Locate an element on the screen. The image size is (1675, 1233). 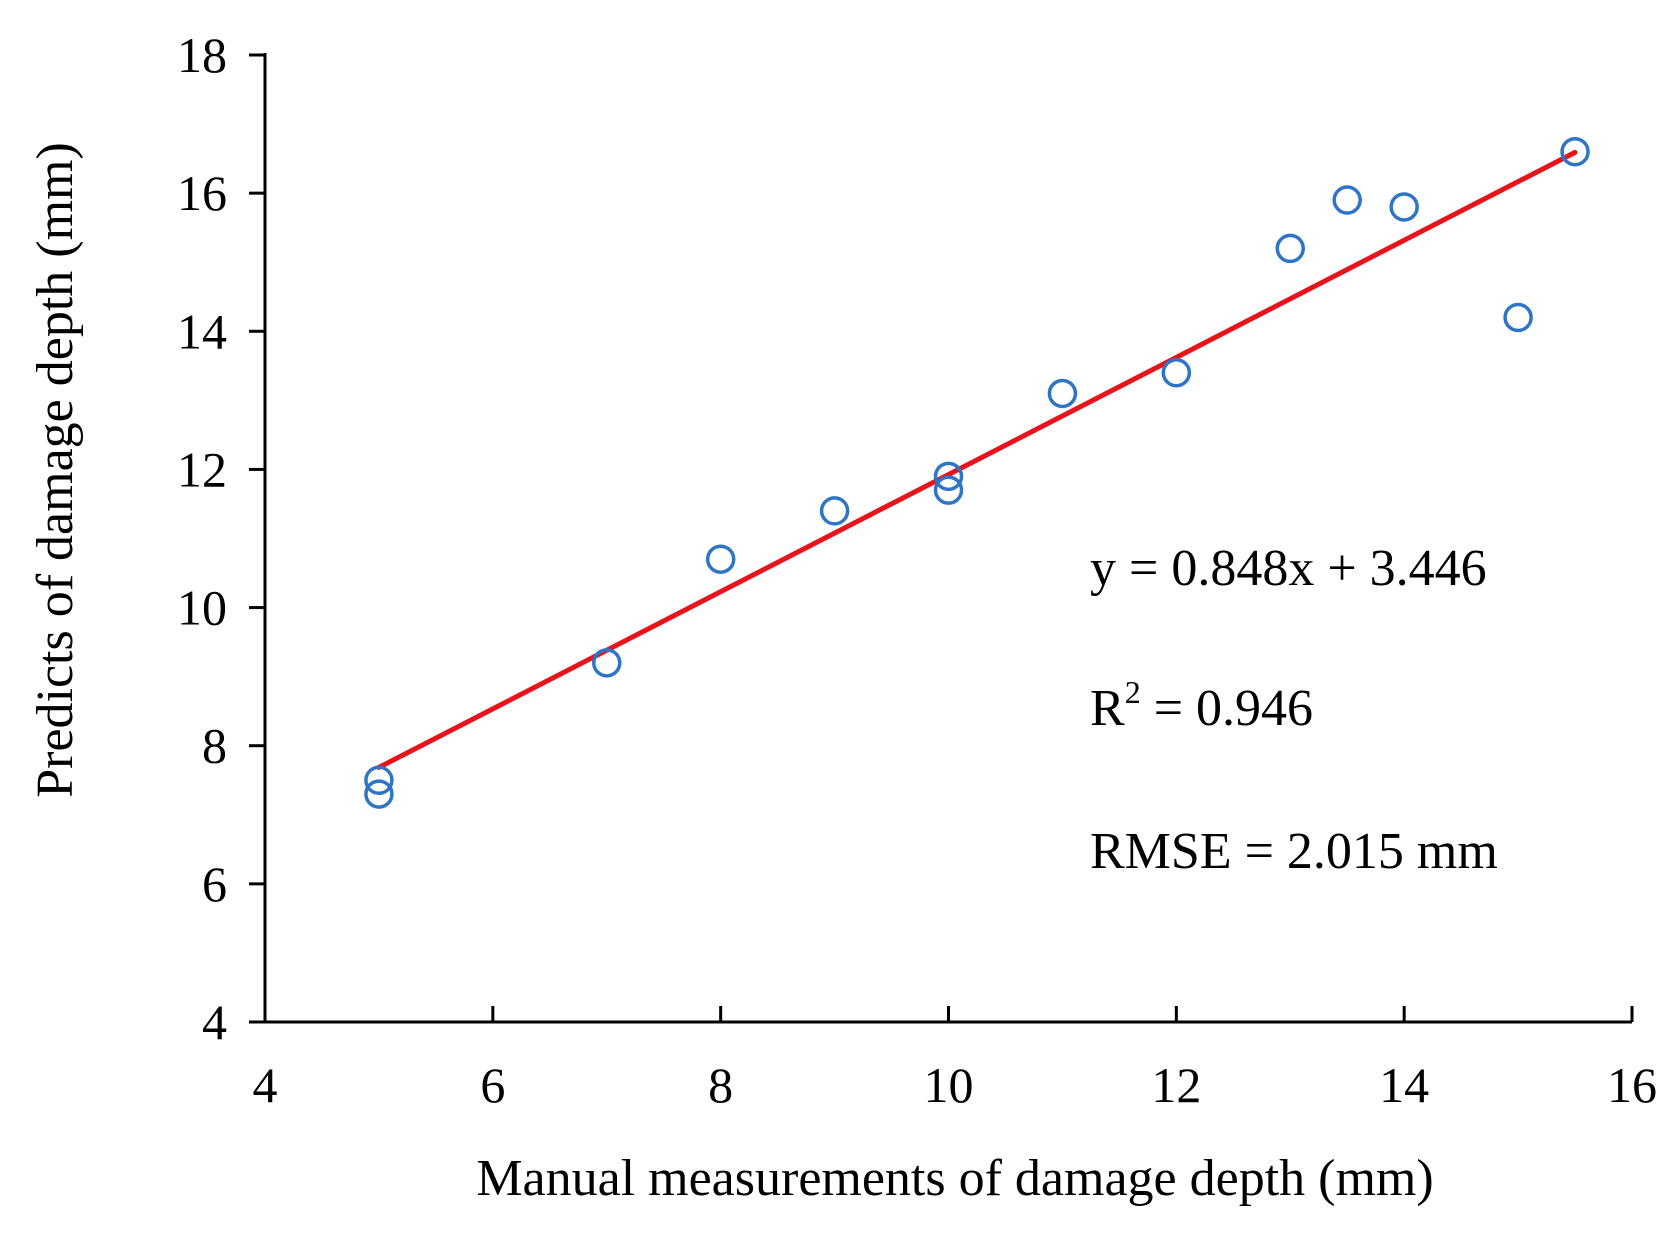
rmse-label: RMSE = 2.015 mm is located at coordinates (1294, 851).